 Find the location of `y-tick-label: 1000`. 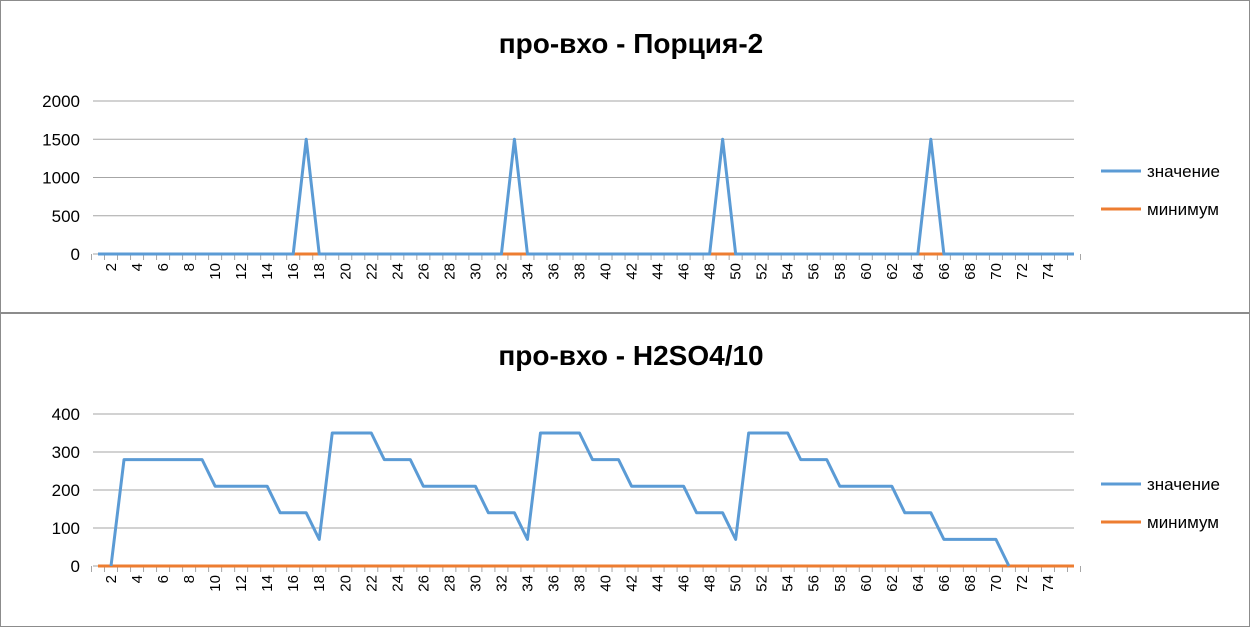

y-tick-label: 1000 is located at coordinates (61, 178).